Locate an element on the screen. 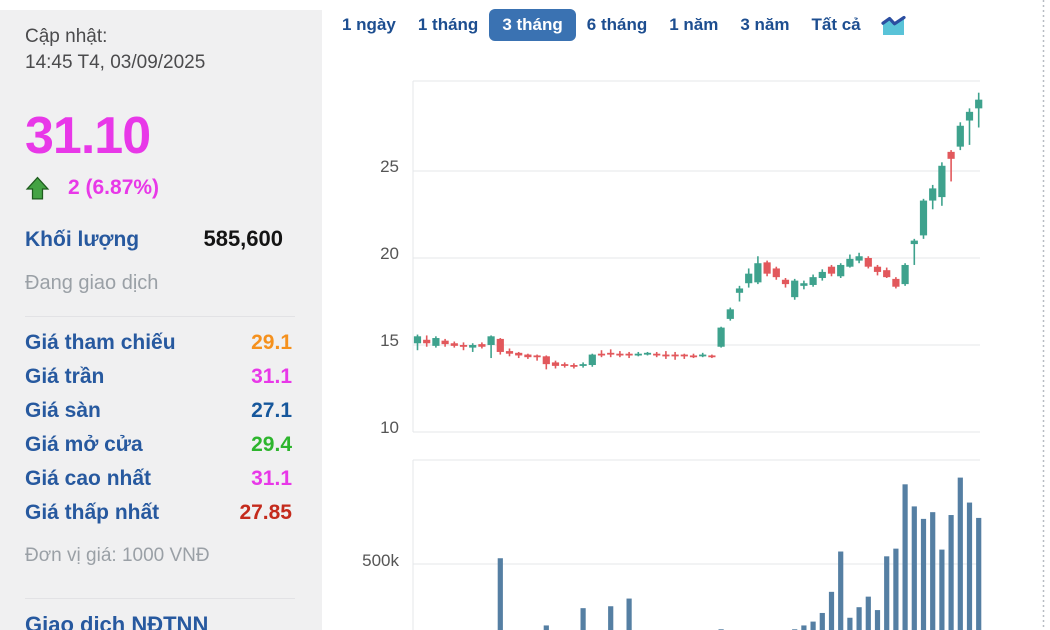 The height and width of the screenshot is (630, 1050). tab-1-thang: 1 tháng is located at coordinates (448, 25).